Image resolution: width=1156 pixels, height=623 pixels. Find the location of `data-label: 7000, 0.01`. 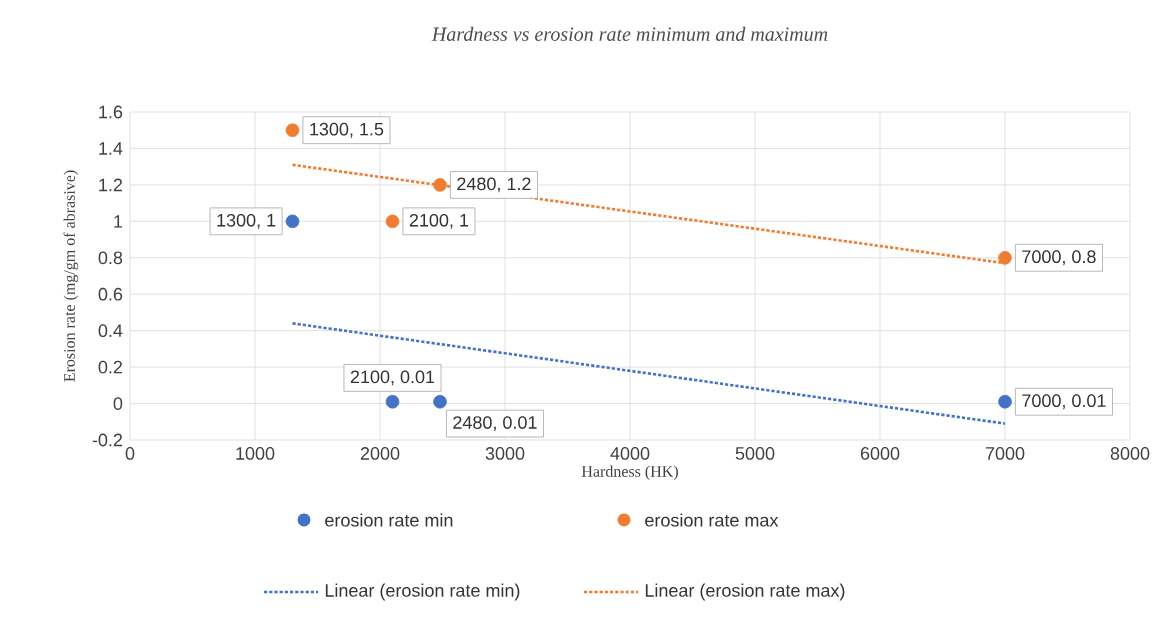

data-label: 7000, 0.01 is located at coordinates (1064, 402).